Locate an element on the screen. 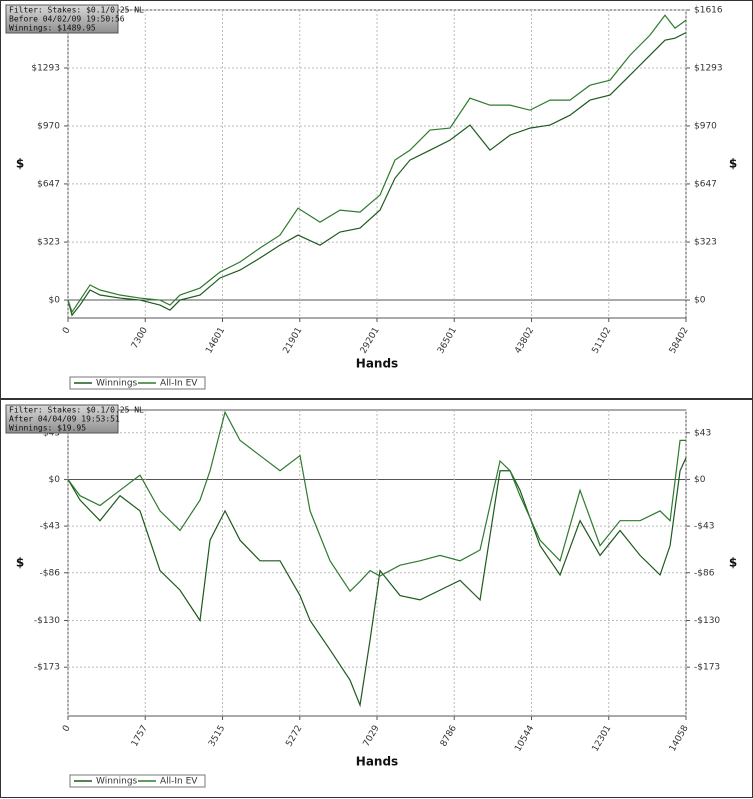 Image resolution: width=753 pixels, height=799 pixels. y-tick-label: $323 is located at coordinates (48, 243).